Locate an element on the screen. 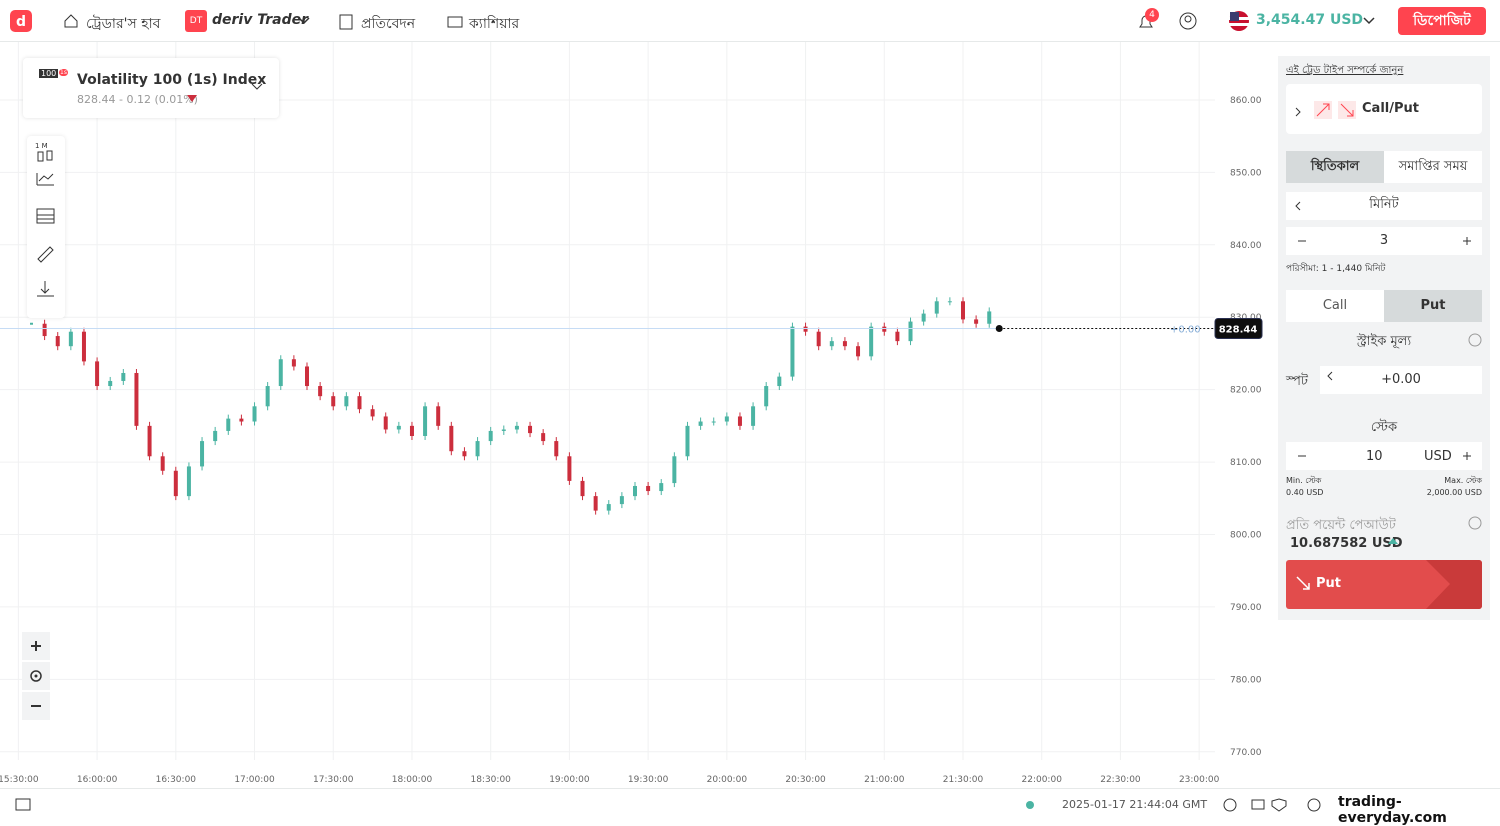 Image resolution: width=1500 pixels, height=826 pixels. call-tab: Call is located at coordinates (1335, 306).